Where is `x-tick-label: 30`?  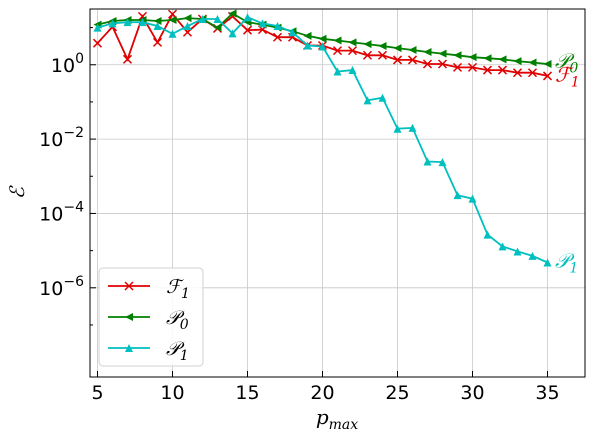 x-tick-label: 30 is located at coordinates (472, 393).